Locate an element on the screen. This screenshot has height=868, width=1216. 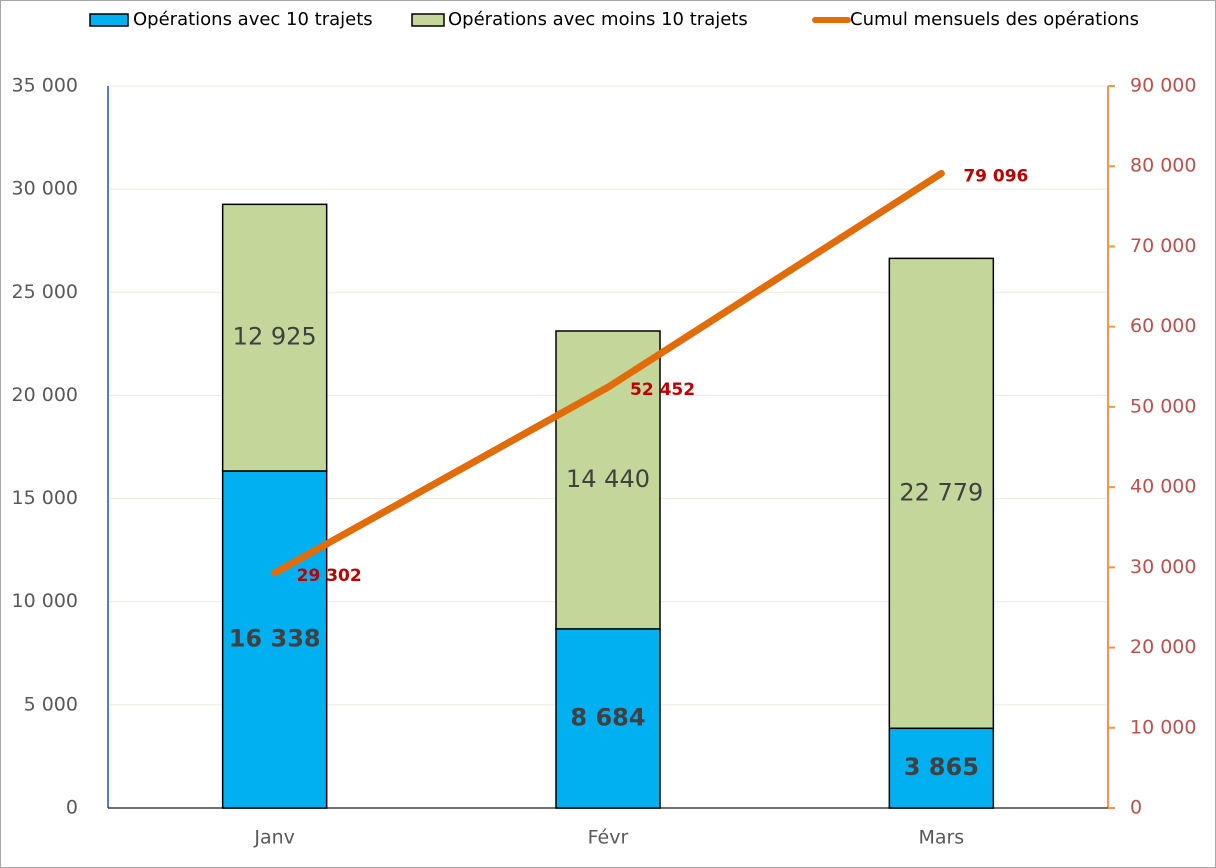
line-value-label: 29 302 is located at coordinates (329, 576).